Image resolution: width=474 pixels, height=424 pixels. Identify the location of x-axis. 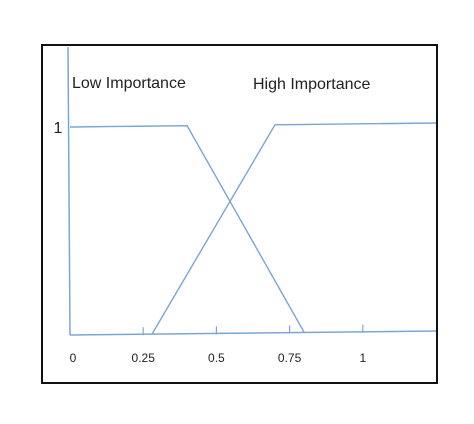
(253, 333).